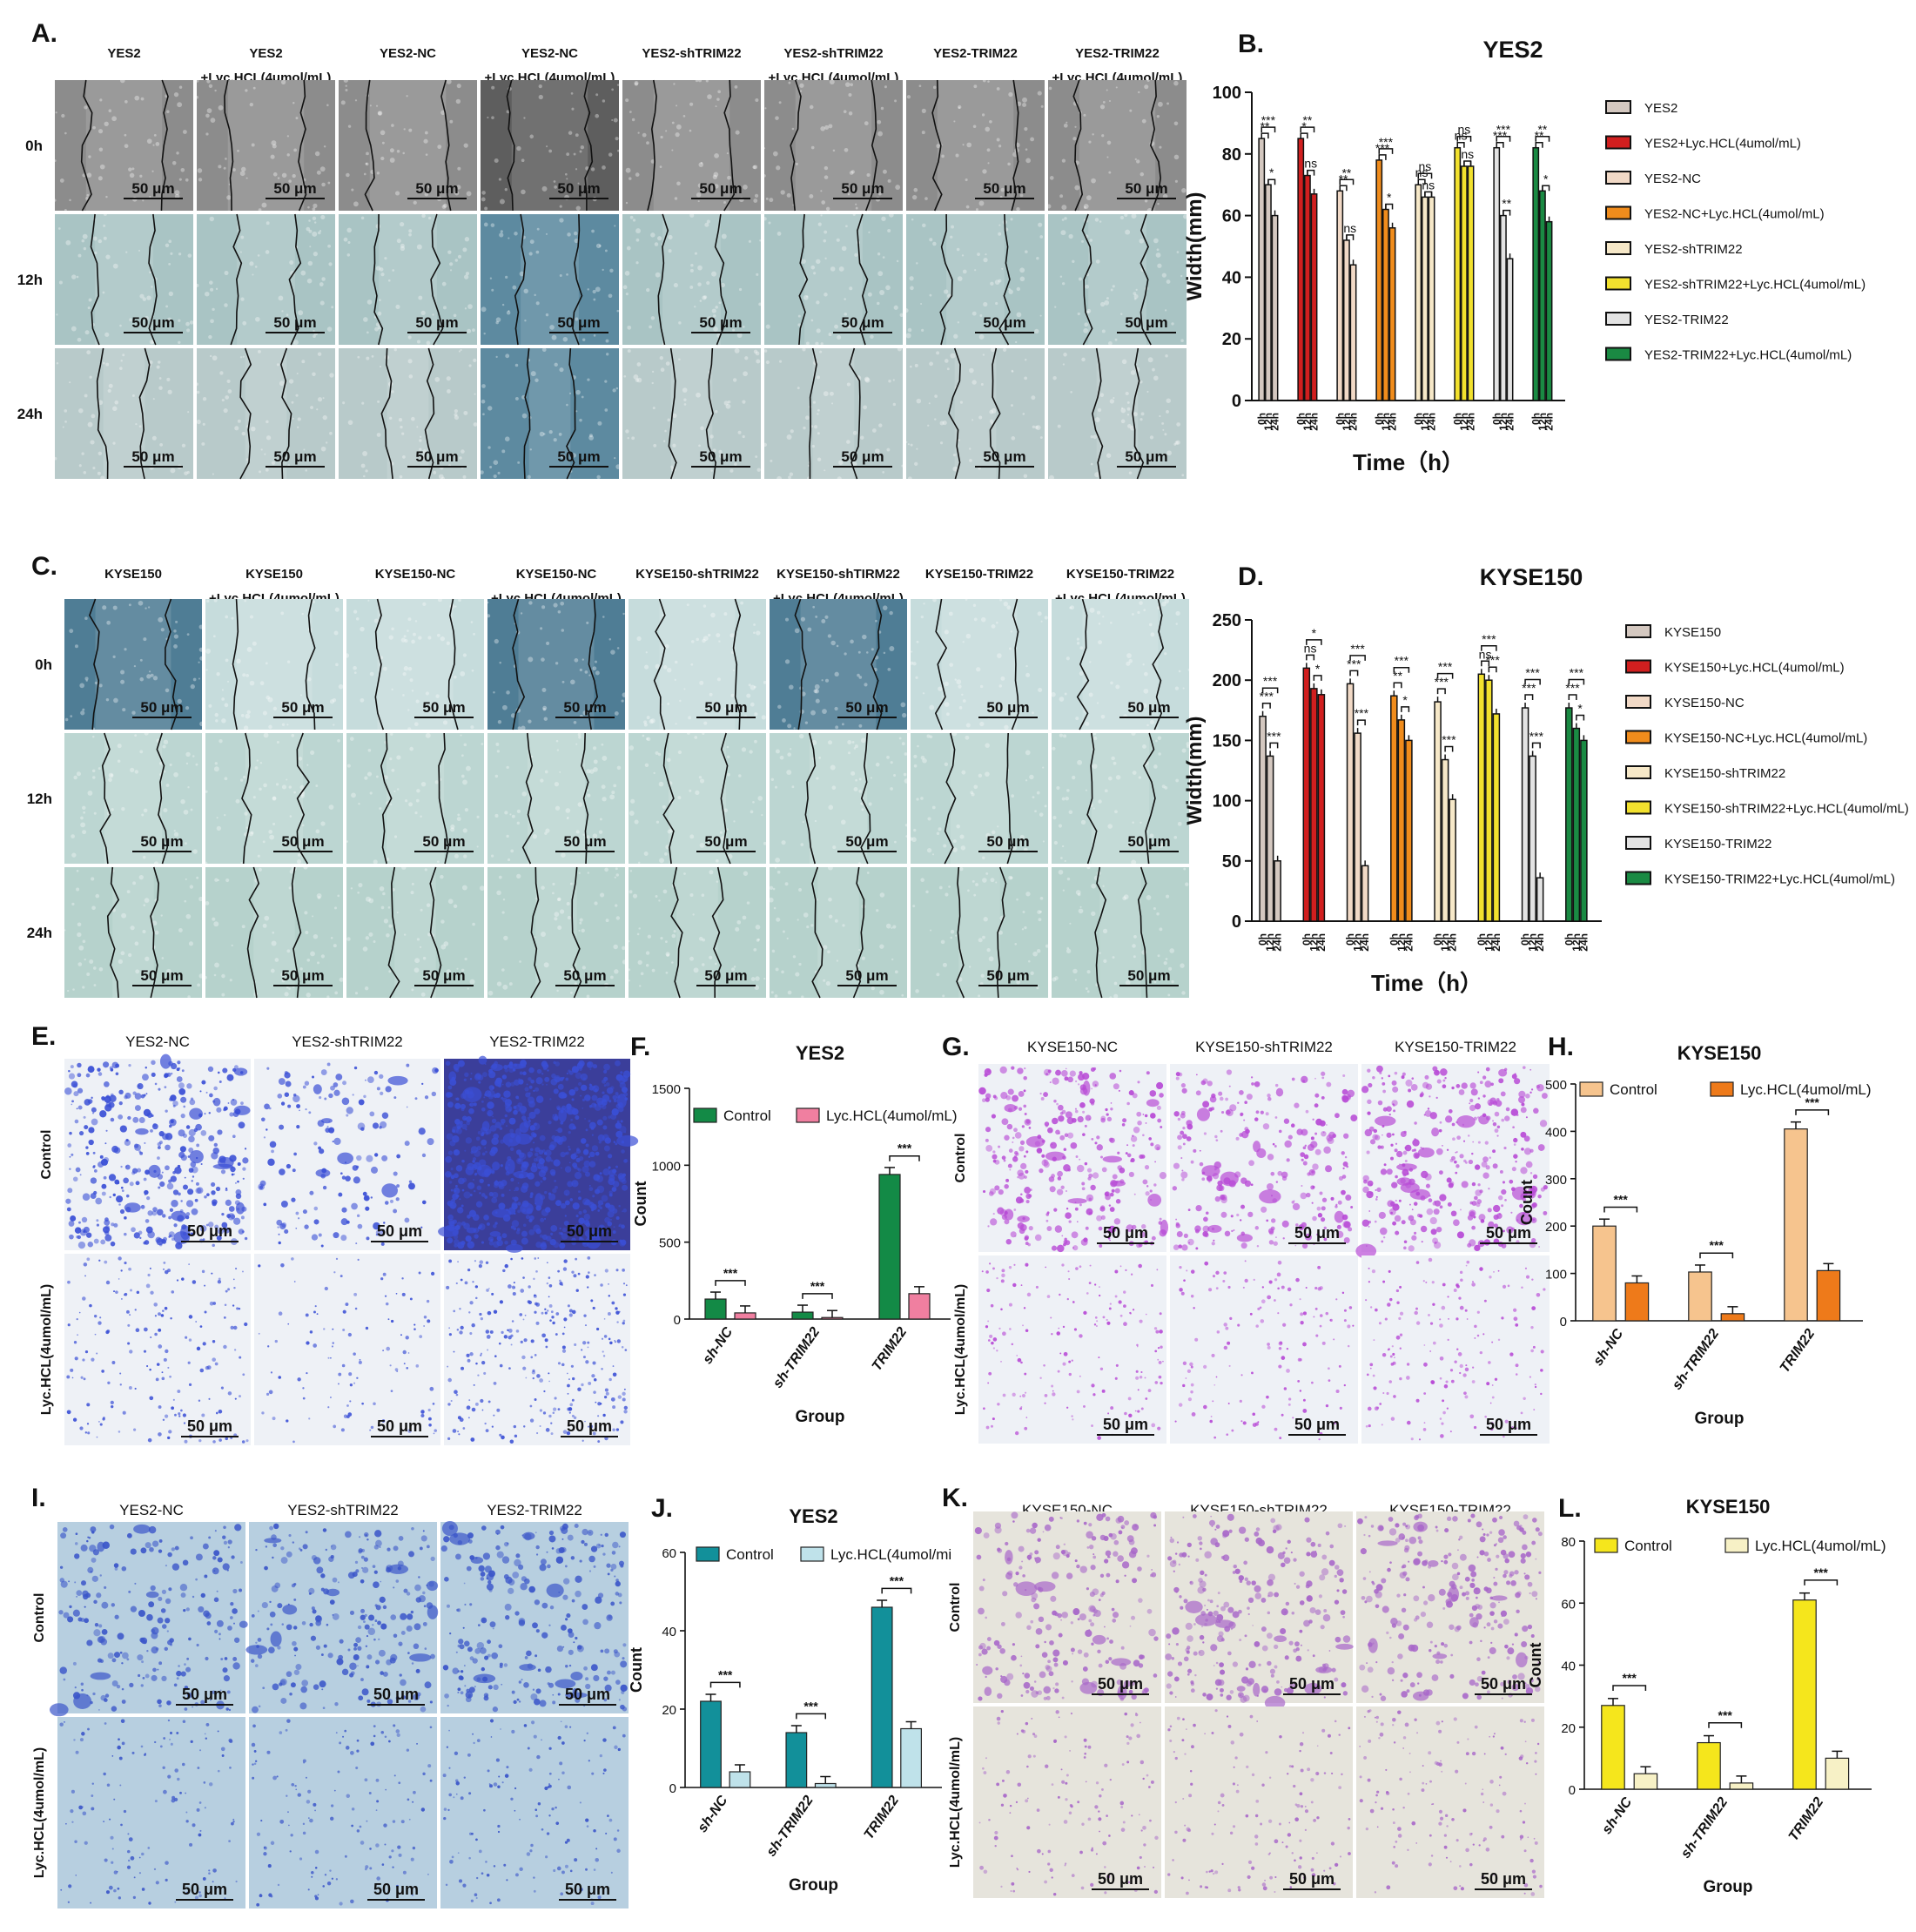 Image resolution: width=1916 pixels, height=1932 pixels. I want to click on wound-edge-line, so click(229, 145).